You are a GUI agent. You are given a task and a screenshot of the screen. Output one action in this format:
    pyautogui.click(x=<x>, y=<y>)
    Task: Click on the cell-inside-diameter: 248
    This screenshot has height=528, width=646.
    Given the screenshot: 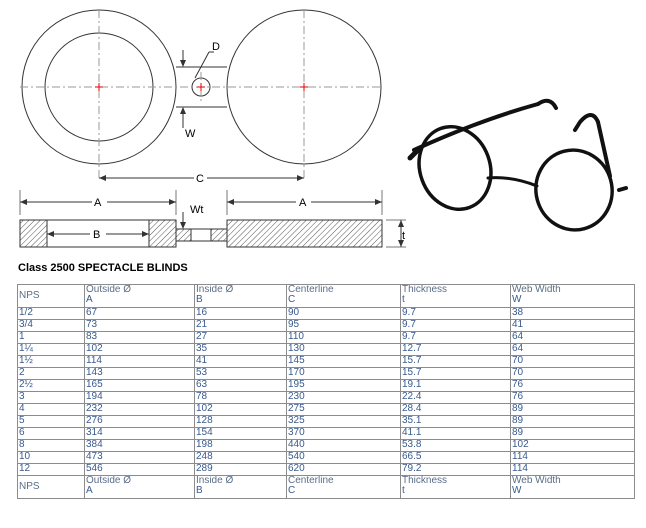 What is the action you would take?
    pyautogui.click(x=240, y=457)
    